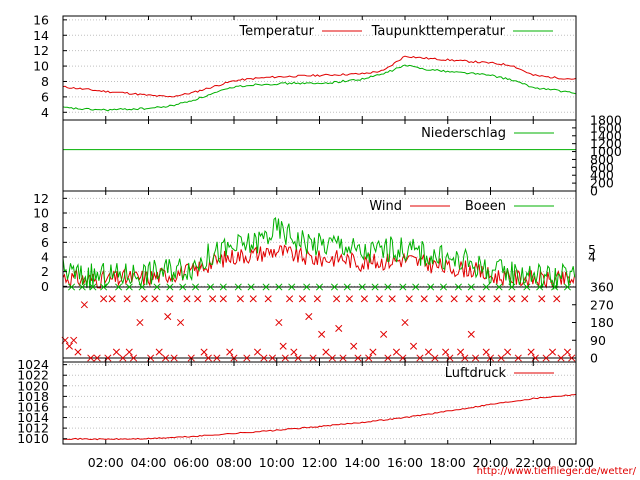  Describe the element at coordinates (362, 462) in the screenshot. I see `time-tick-label: 14:00` at that location.